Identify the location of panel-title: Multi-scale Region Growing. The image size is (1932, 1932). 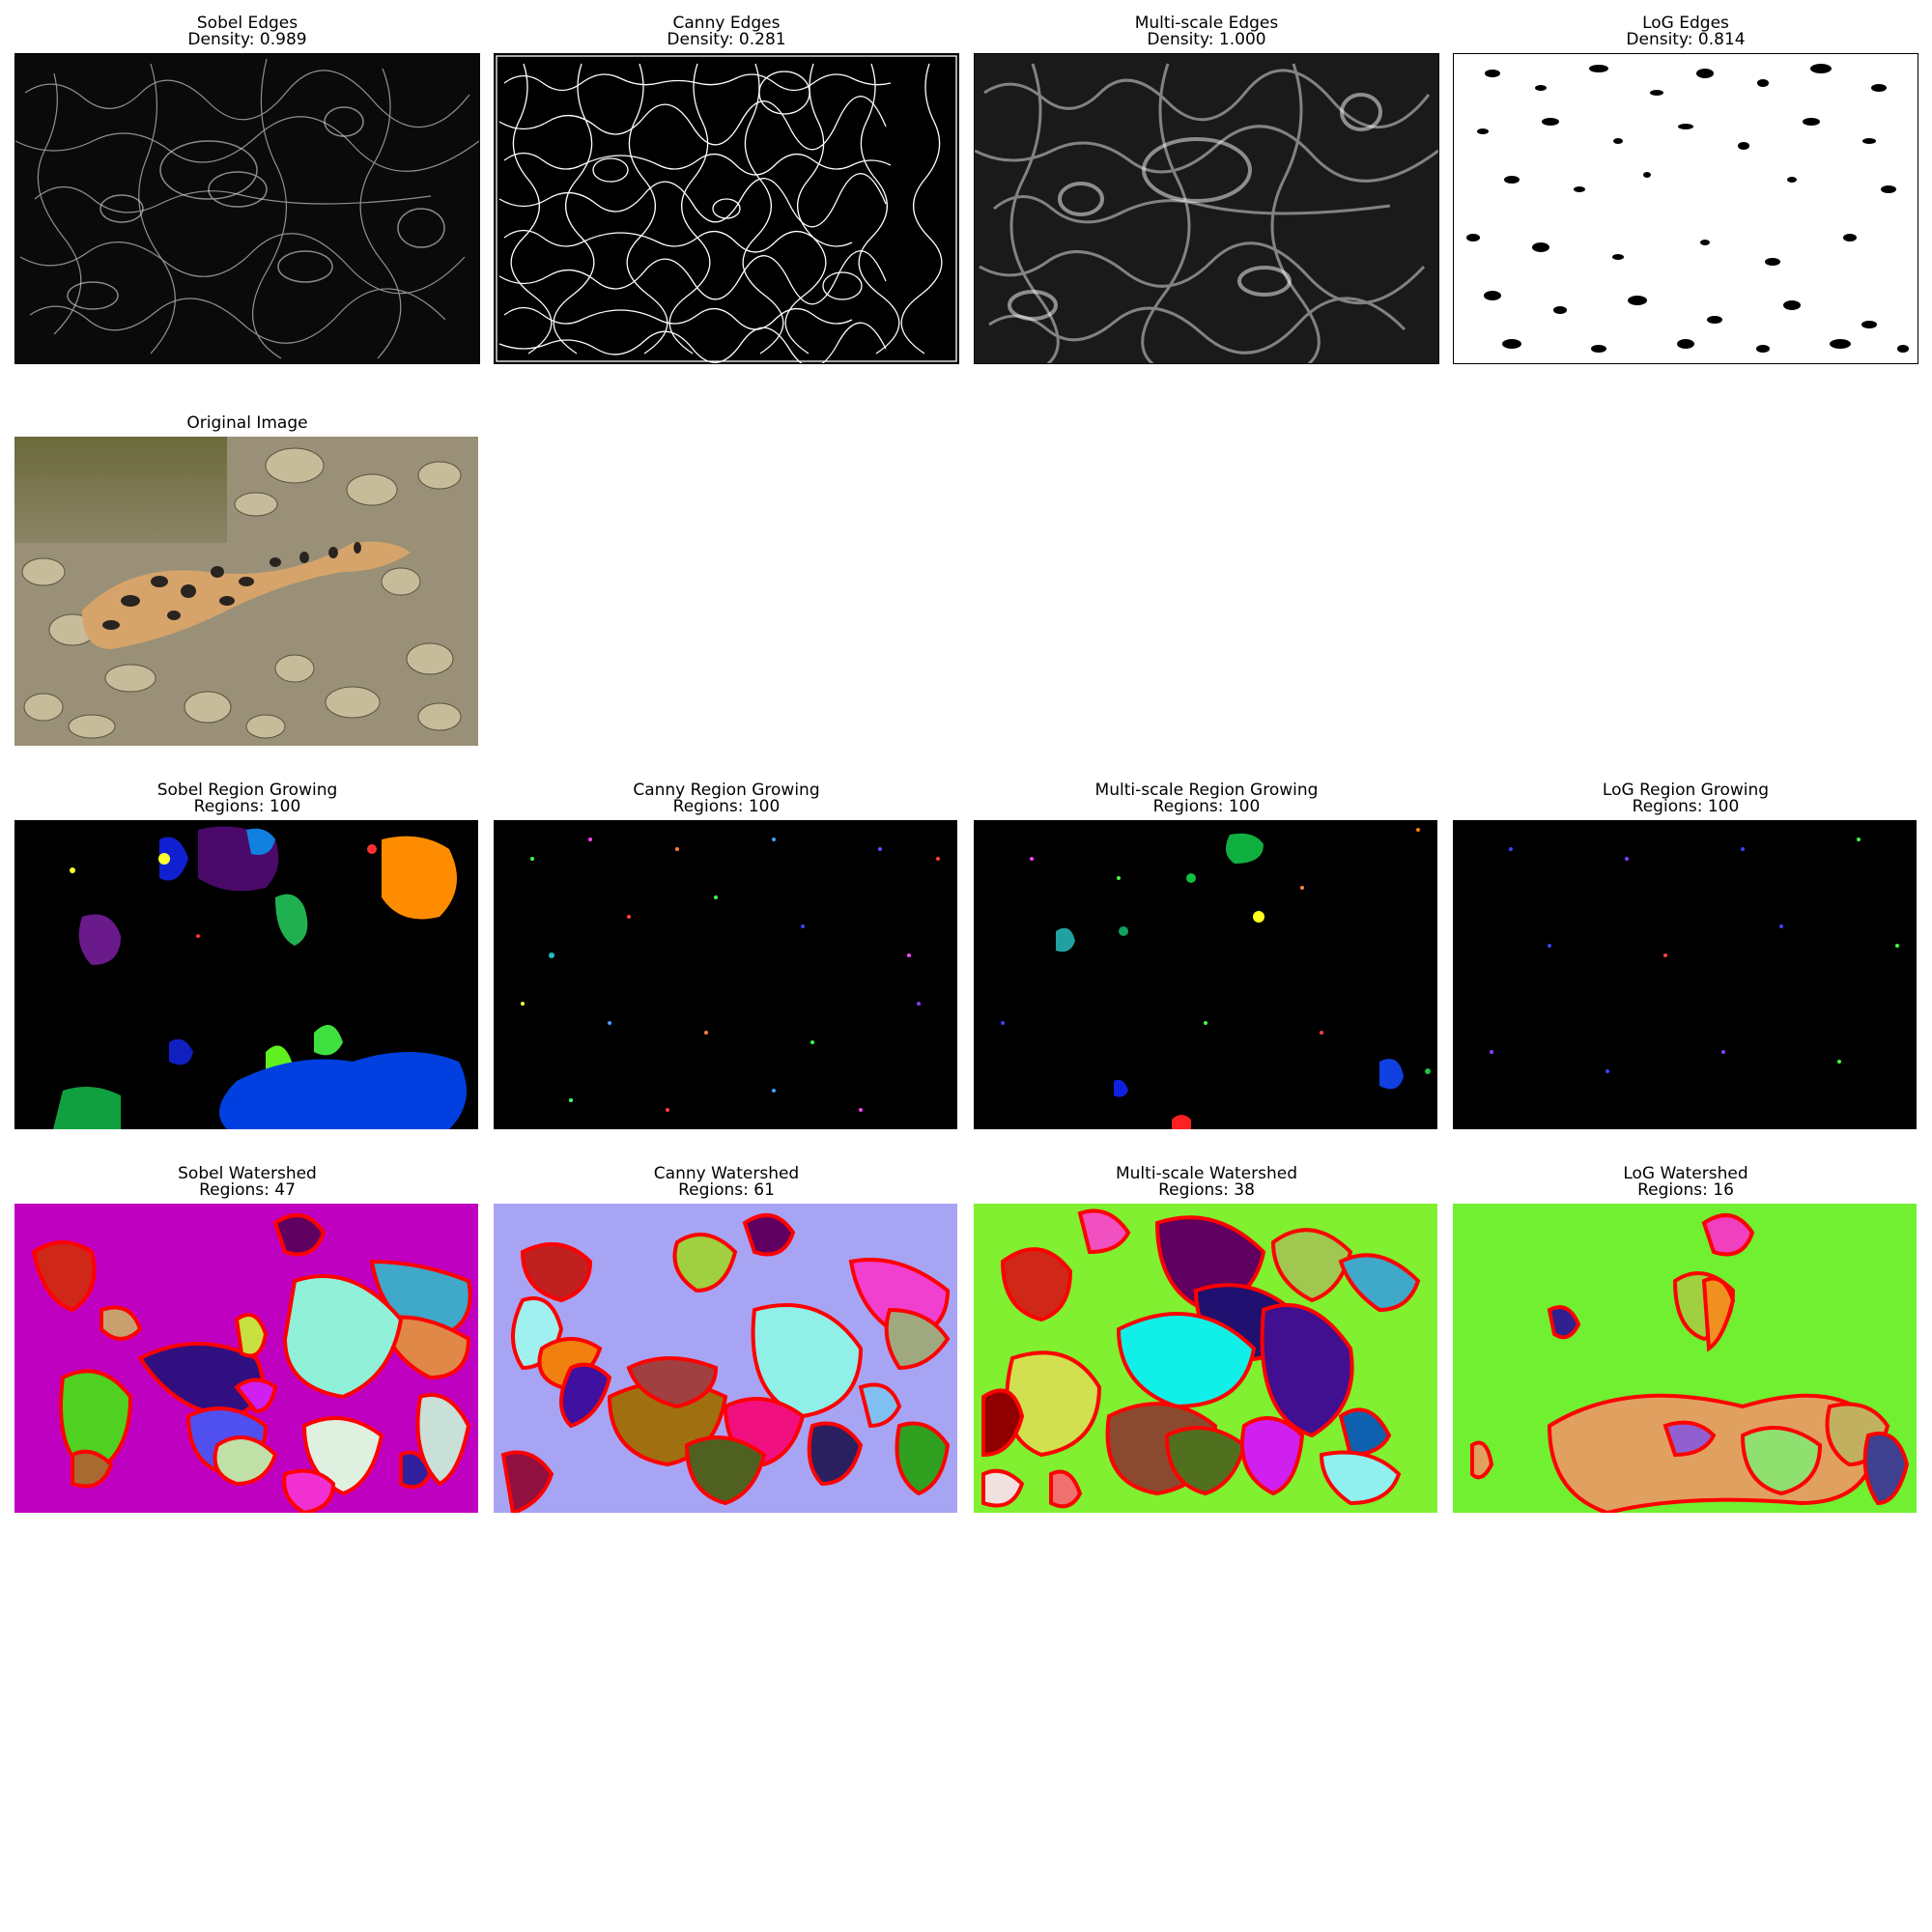
(1206, 790).